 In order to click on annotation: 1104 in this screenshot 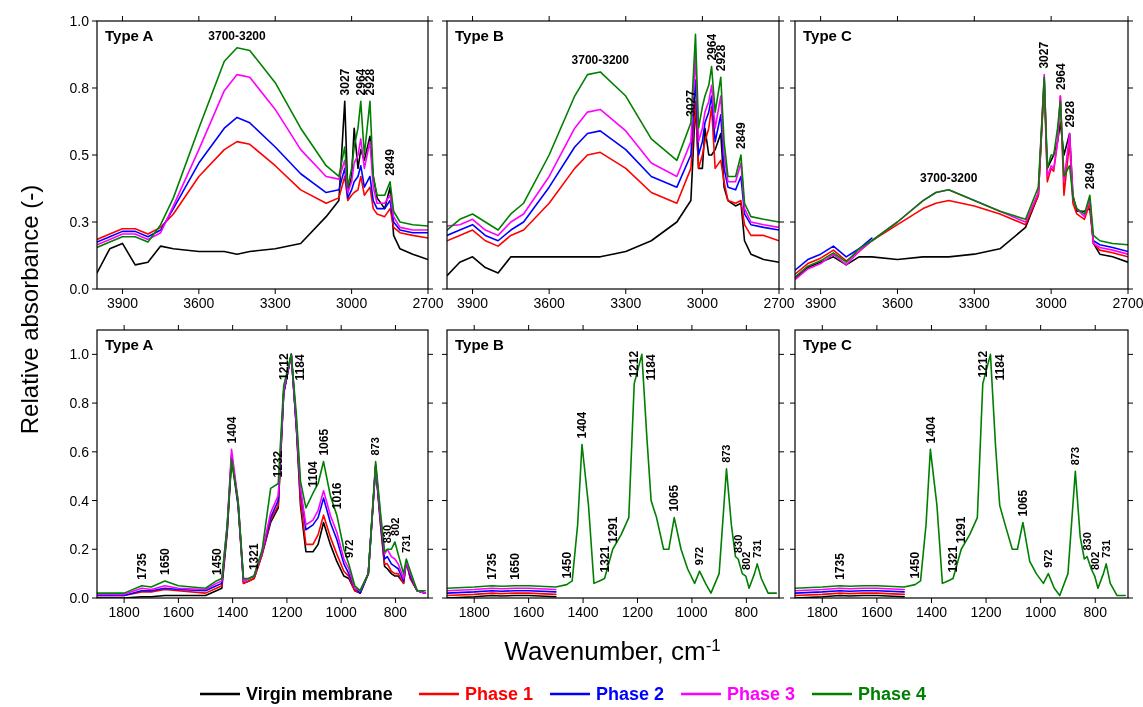, I will do `click(313, 474)`.